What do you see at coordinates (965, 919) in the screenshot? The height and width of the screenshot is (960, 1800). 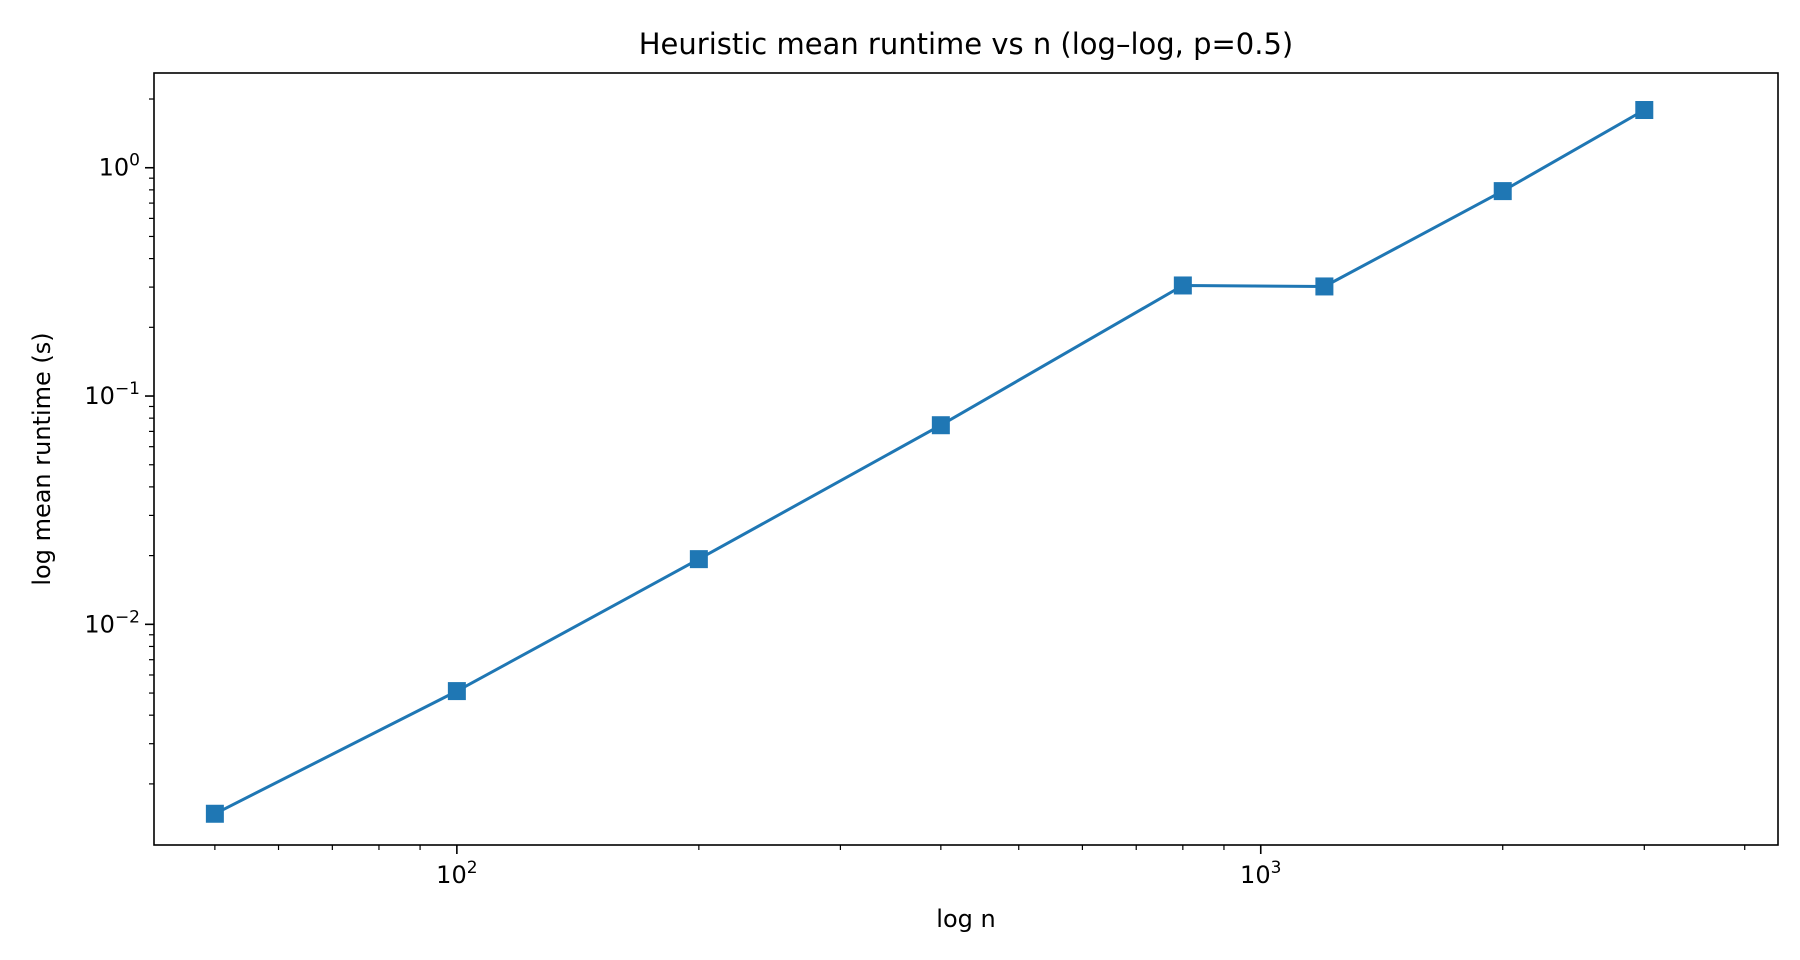 I see `x-axis-label: log n` at bounding box center [965, 919].